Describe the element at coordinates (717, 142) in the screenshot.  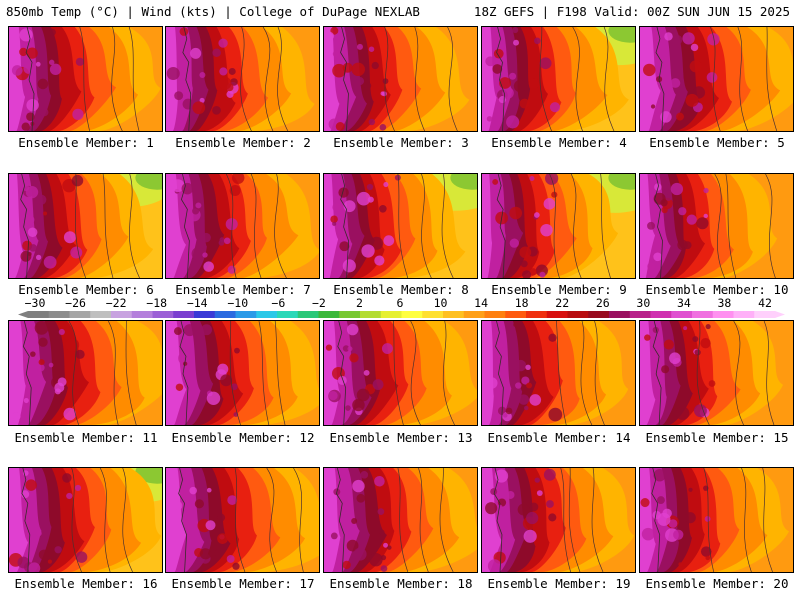
I see `ensemble-member-label: Ensemble Member: 5` at that location.